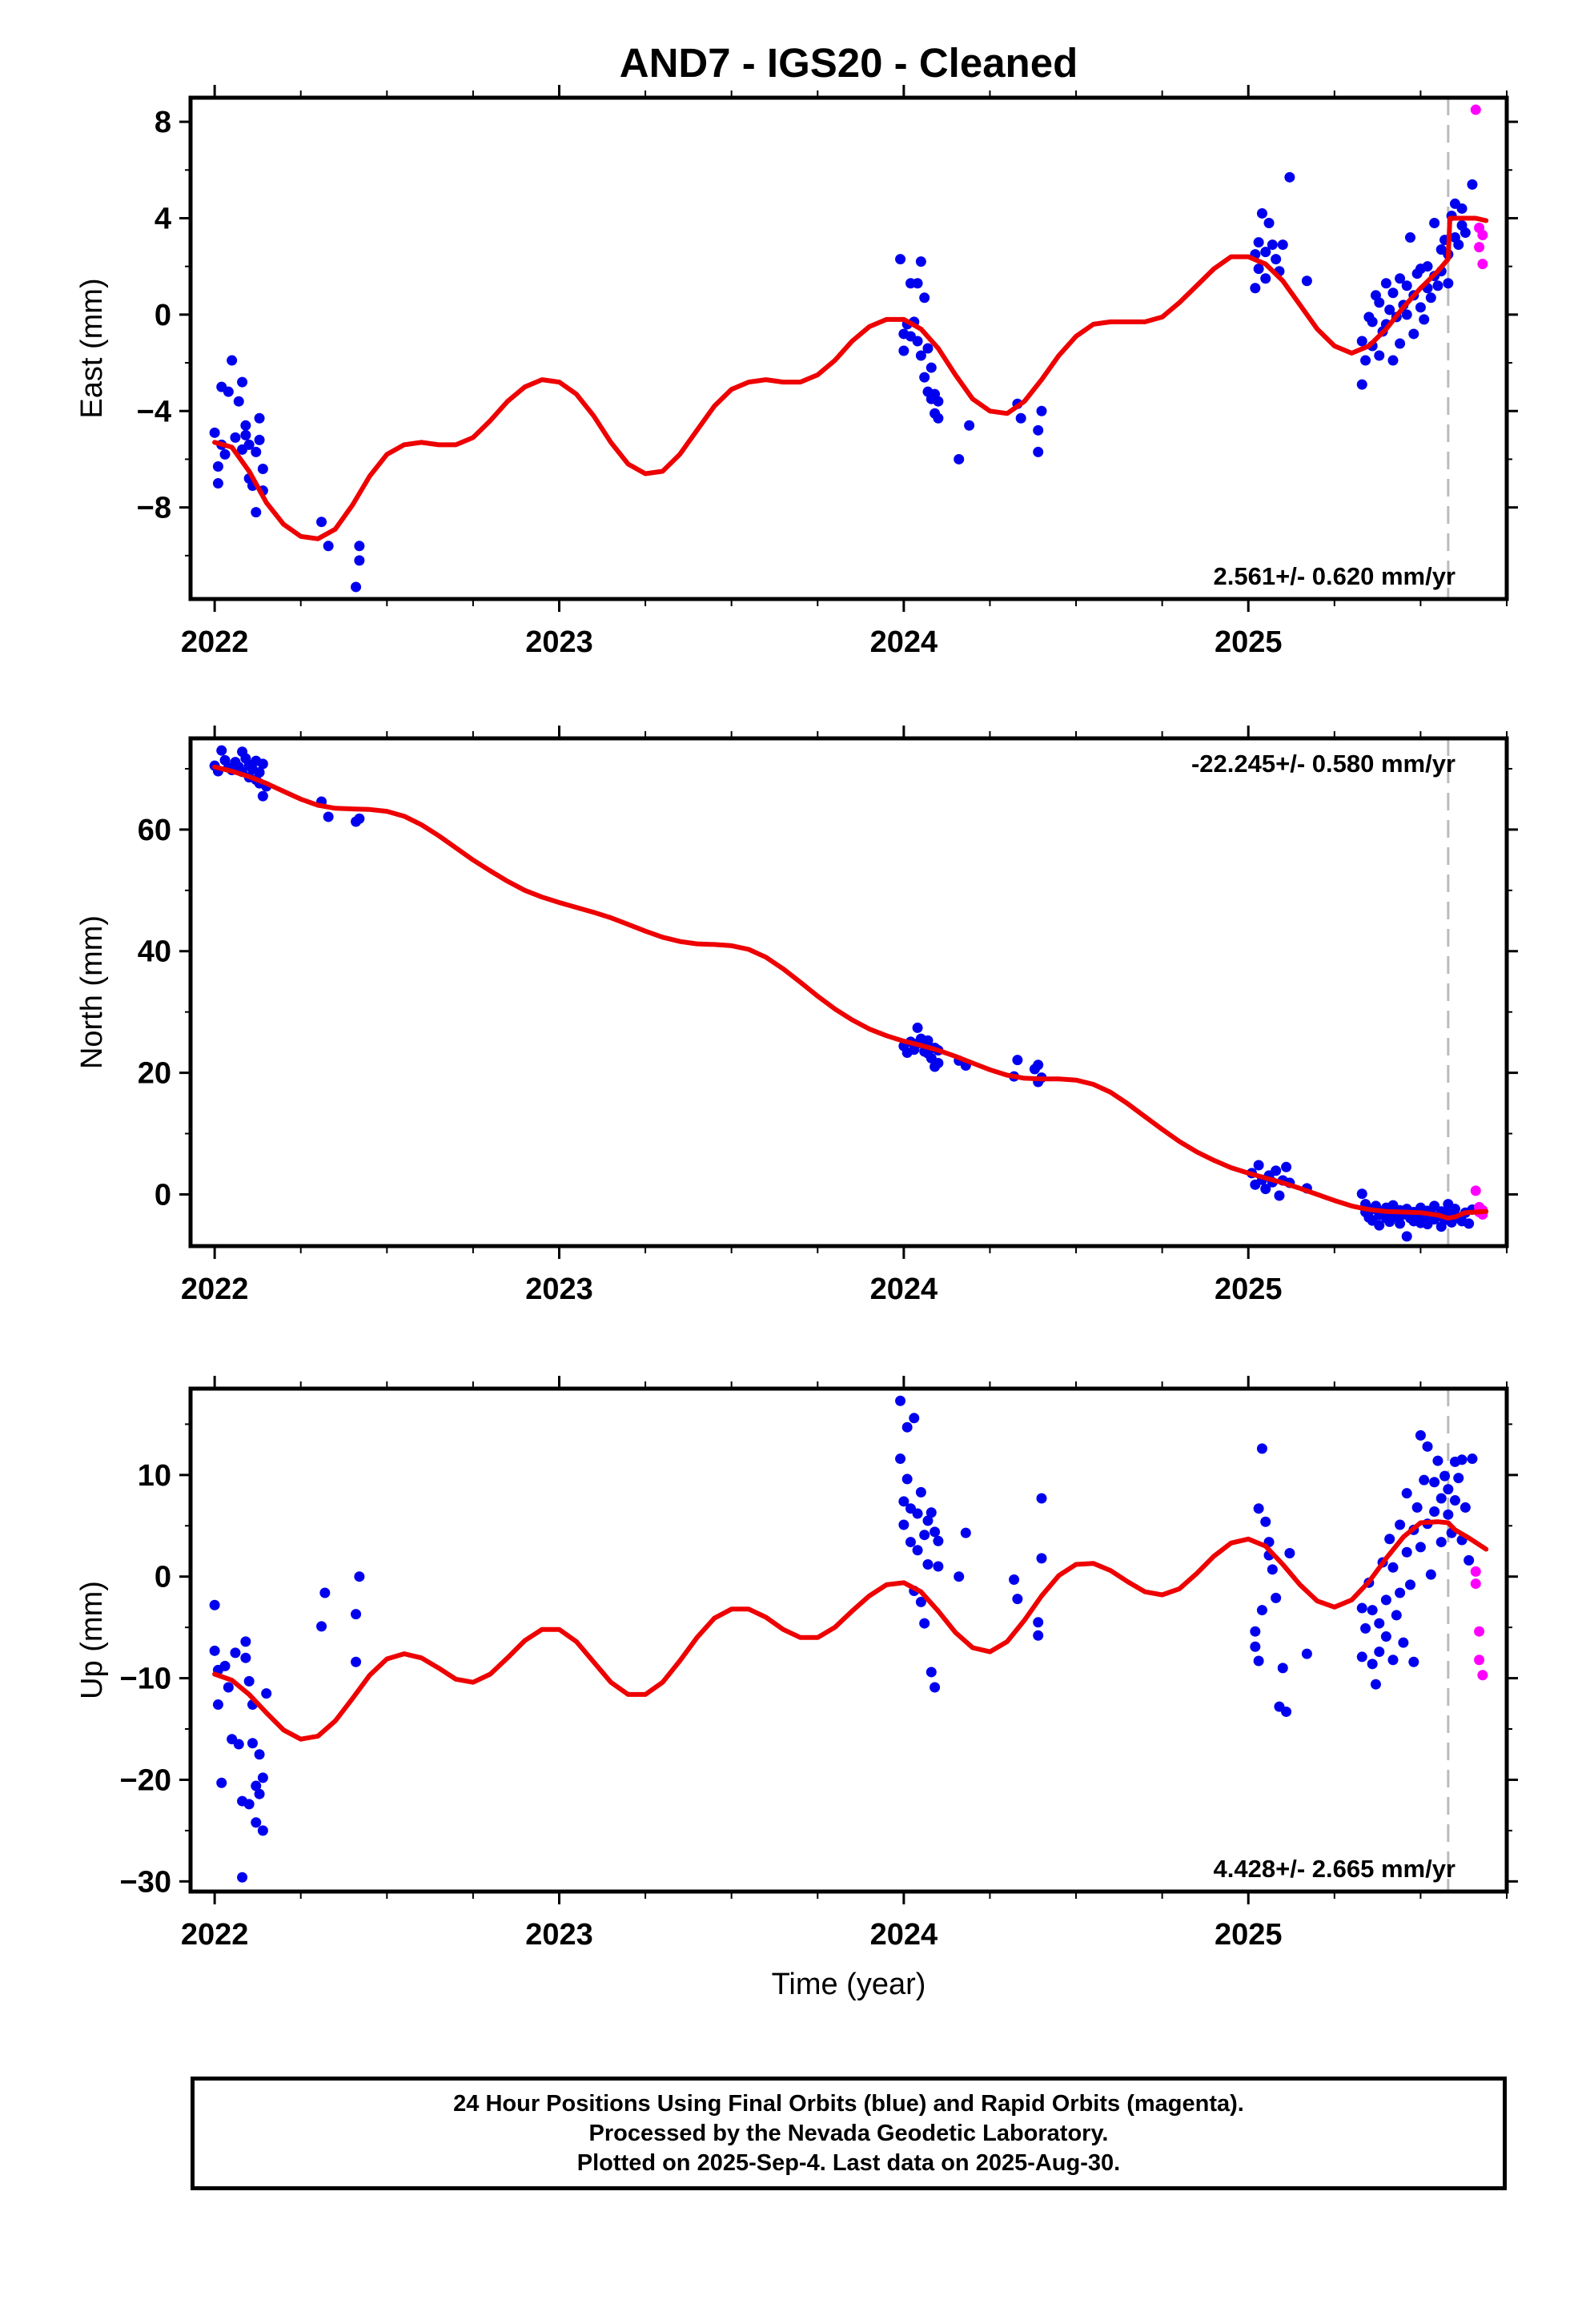 The width and height of the screenshot is (1582, 2324). Describe the element at coordinates (154, 508) in the screenshot. I see `y-tick-label: −8` at that location.